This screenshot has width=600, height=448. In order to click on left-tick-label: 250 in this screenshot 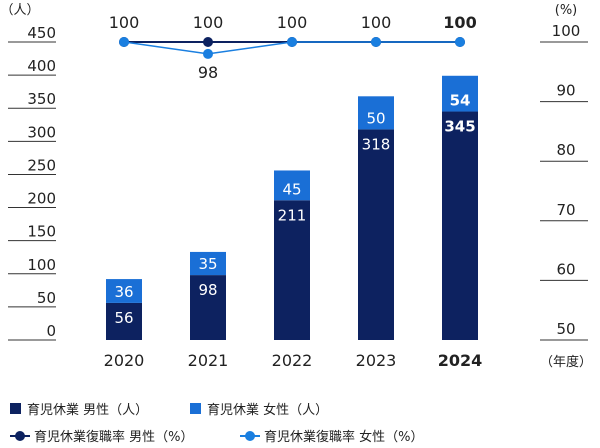, I will do `click(41, 165)`.